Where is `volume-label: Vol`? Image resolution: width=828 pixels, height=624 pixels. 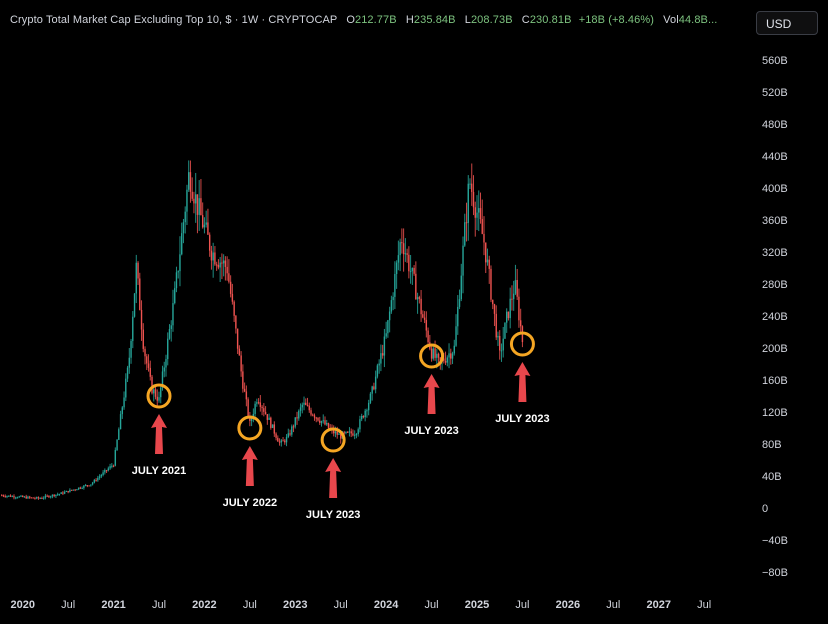 volume-label: Vol is located at coordinates (671, 20).